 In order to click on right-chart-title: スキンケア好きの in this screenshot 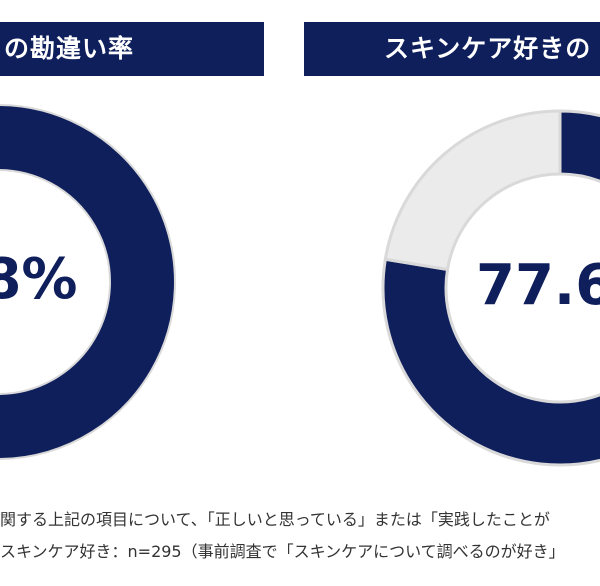, I will do `click(488, 48)`.